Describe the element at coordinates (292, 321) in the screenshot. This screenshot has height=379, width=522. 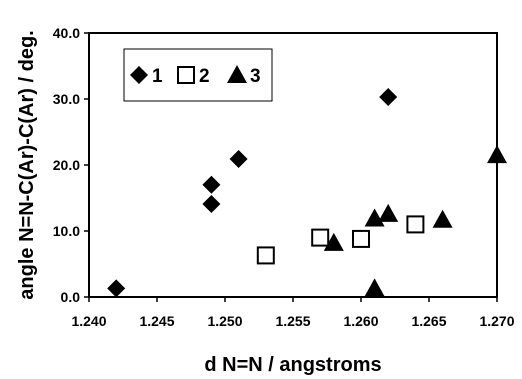
I see `x-tick-label: 1.255` at that location.